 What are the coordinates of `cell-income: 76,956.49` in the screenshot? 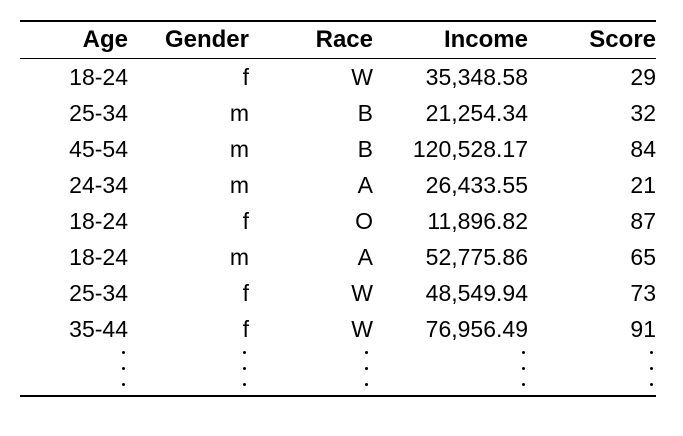 It's located at (476, 328).